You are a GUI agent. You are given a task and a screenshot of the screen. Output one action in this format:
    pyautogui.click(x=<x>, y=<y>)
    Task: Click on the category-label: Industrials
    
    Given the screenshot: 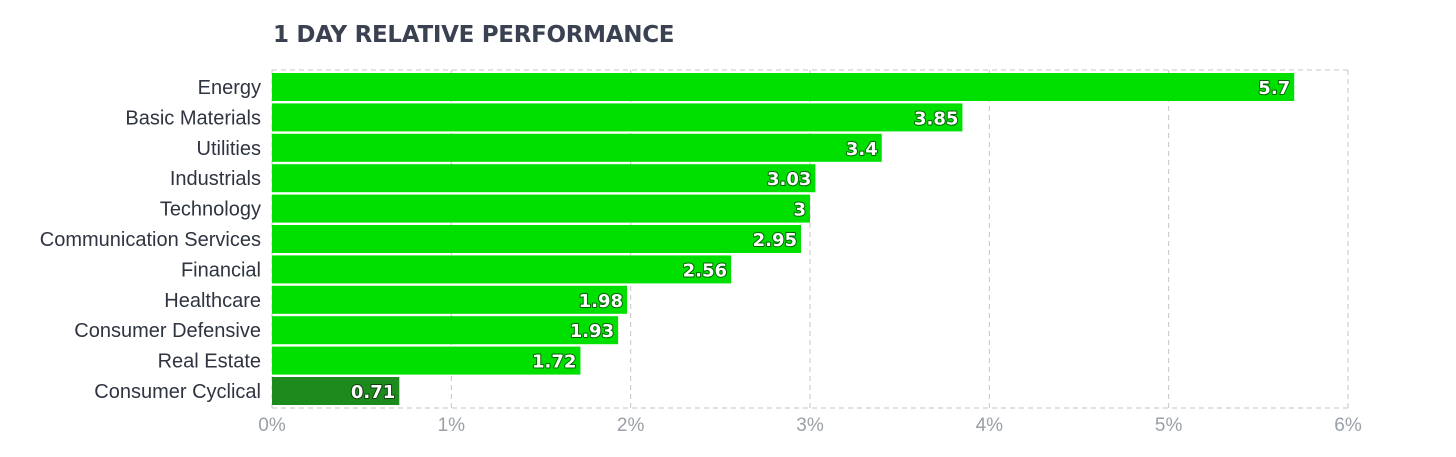 What is the action you would take?
    pyautogui.click(x=215, y=179)
    